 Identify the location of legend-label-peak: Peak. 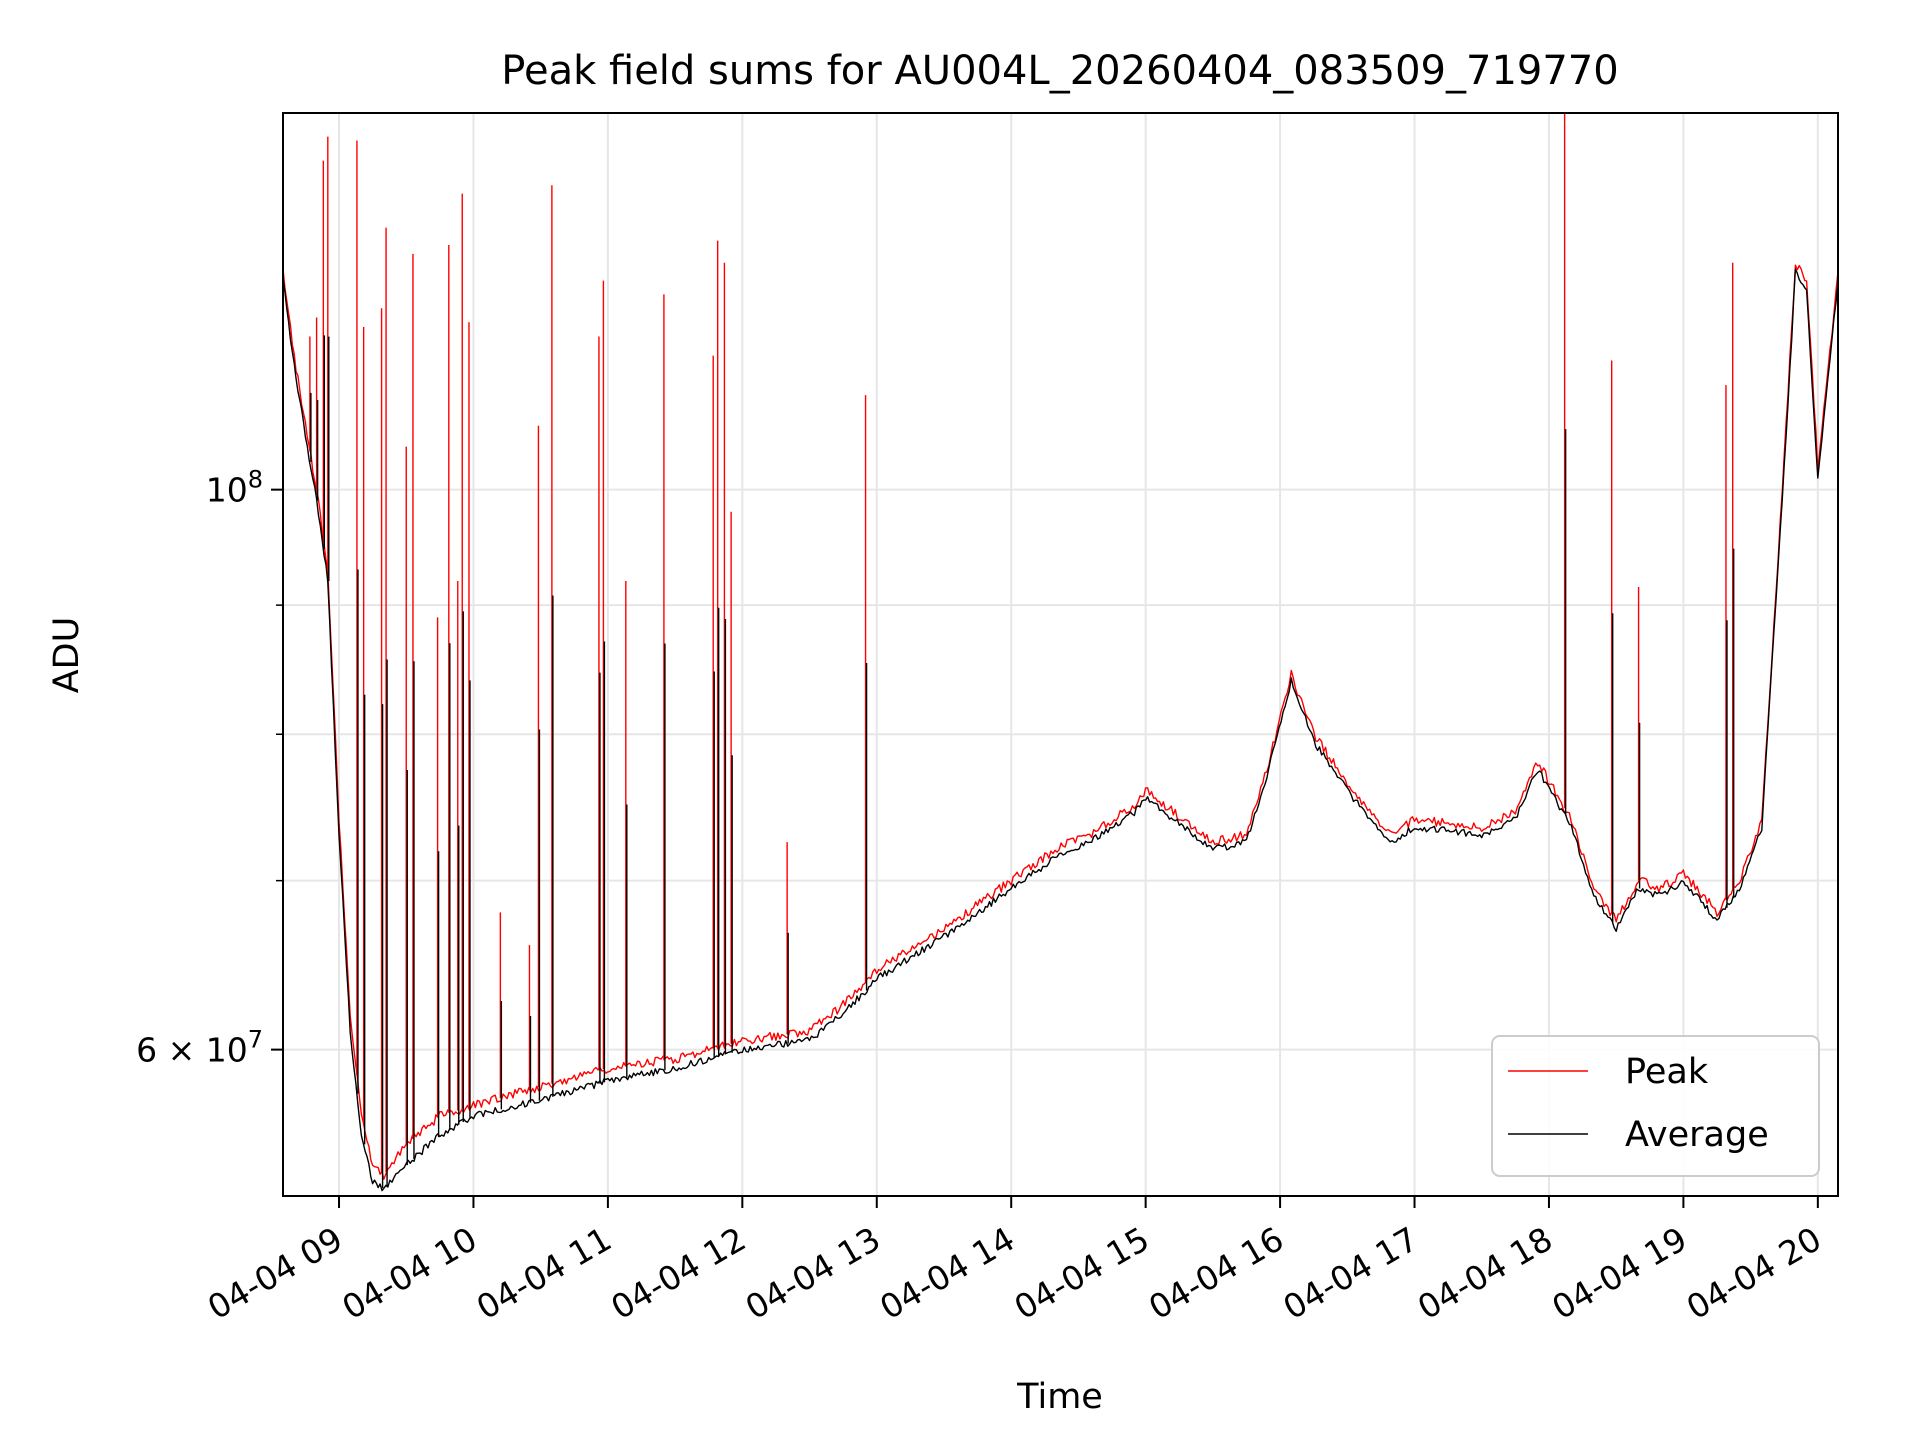
(1667, 1072).